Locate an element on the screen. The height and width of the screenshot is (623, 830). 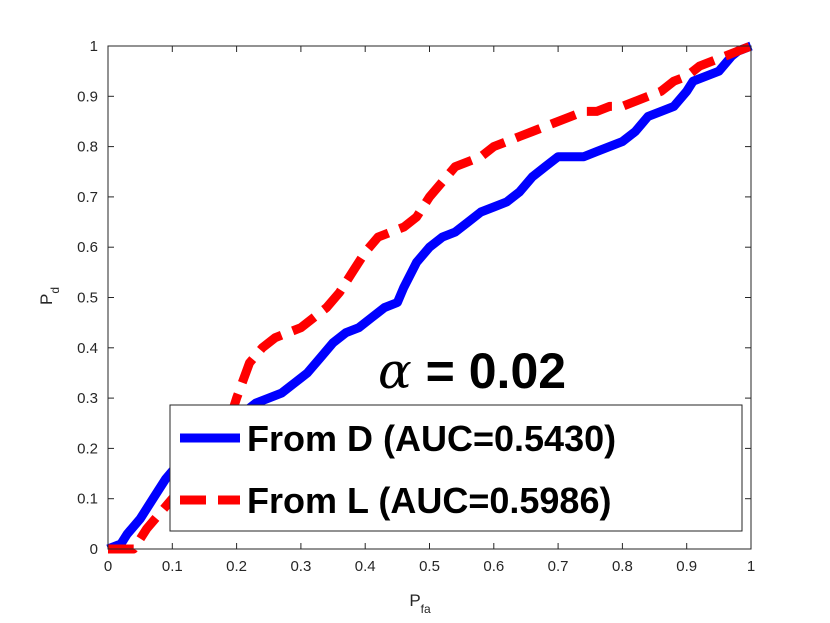
y-tick-label: 0.1 is located at coordinates (87, 499).